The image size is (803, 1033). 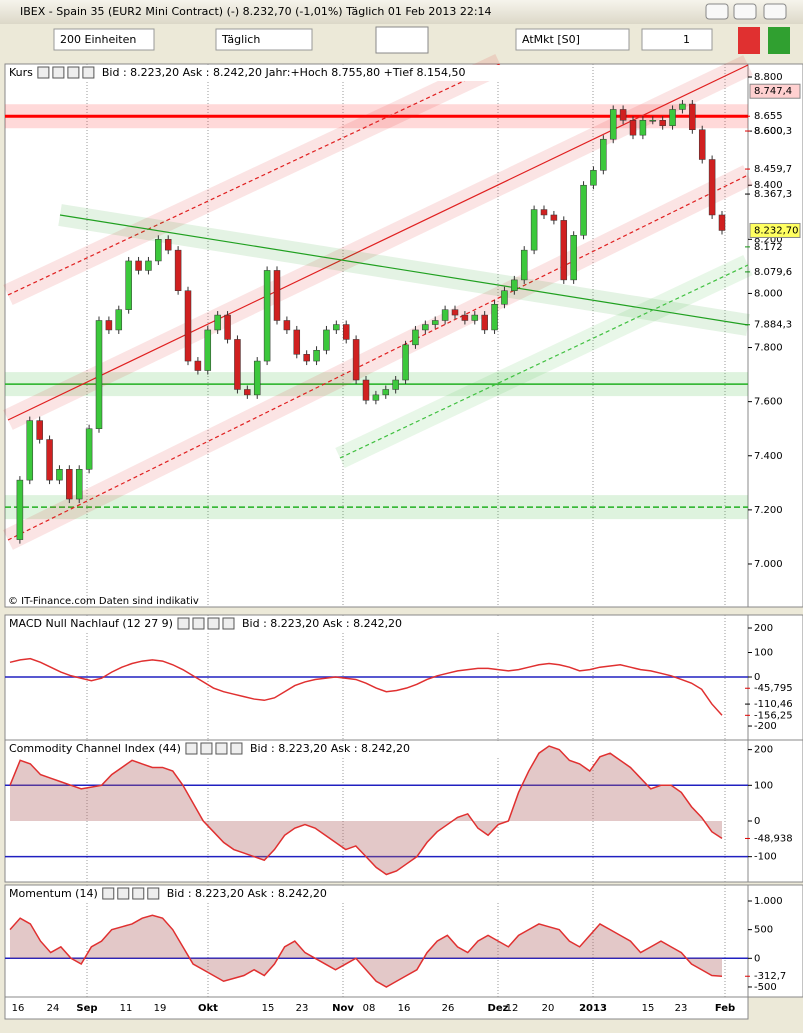 What do you see at coordinates (775, 11) in the screenshot?
I see `close-button` at bounding box center [775, 11].